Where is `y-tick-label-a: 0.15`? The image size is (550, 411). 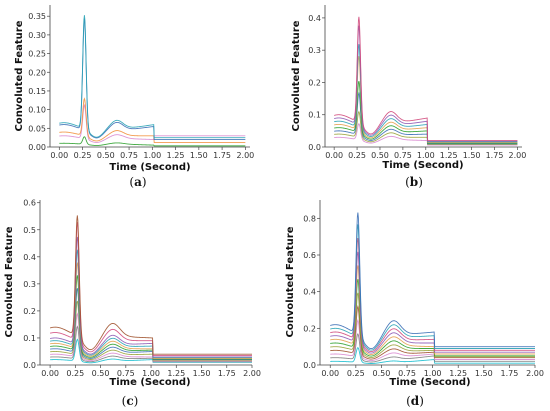 y-tick-label-a: 0.15 is located at coordinates (37, 91).